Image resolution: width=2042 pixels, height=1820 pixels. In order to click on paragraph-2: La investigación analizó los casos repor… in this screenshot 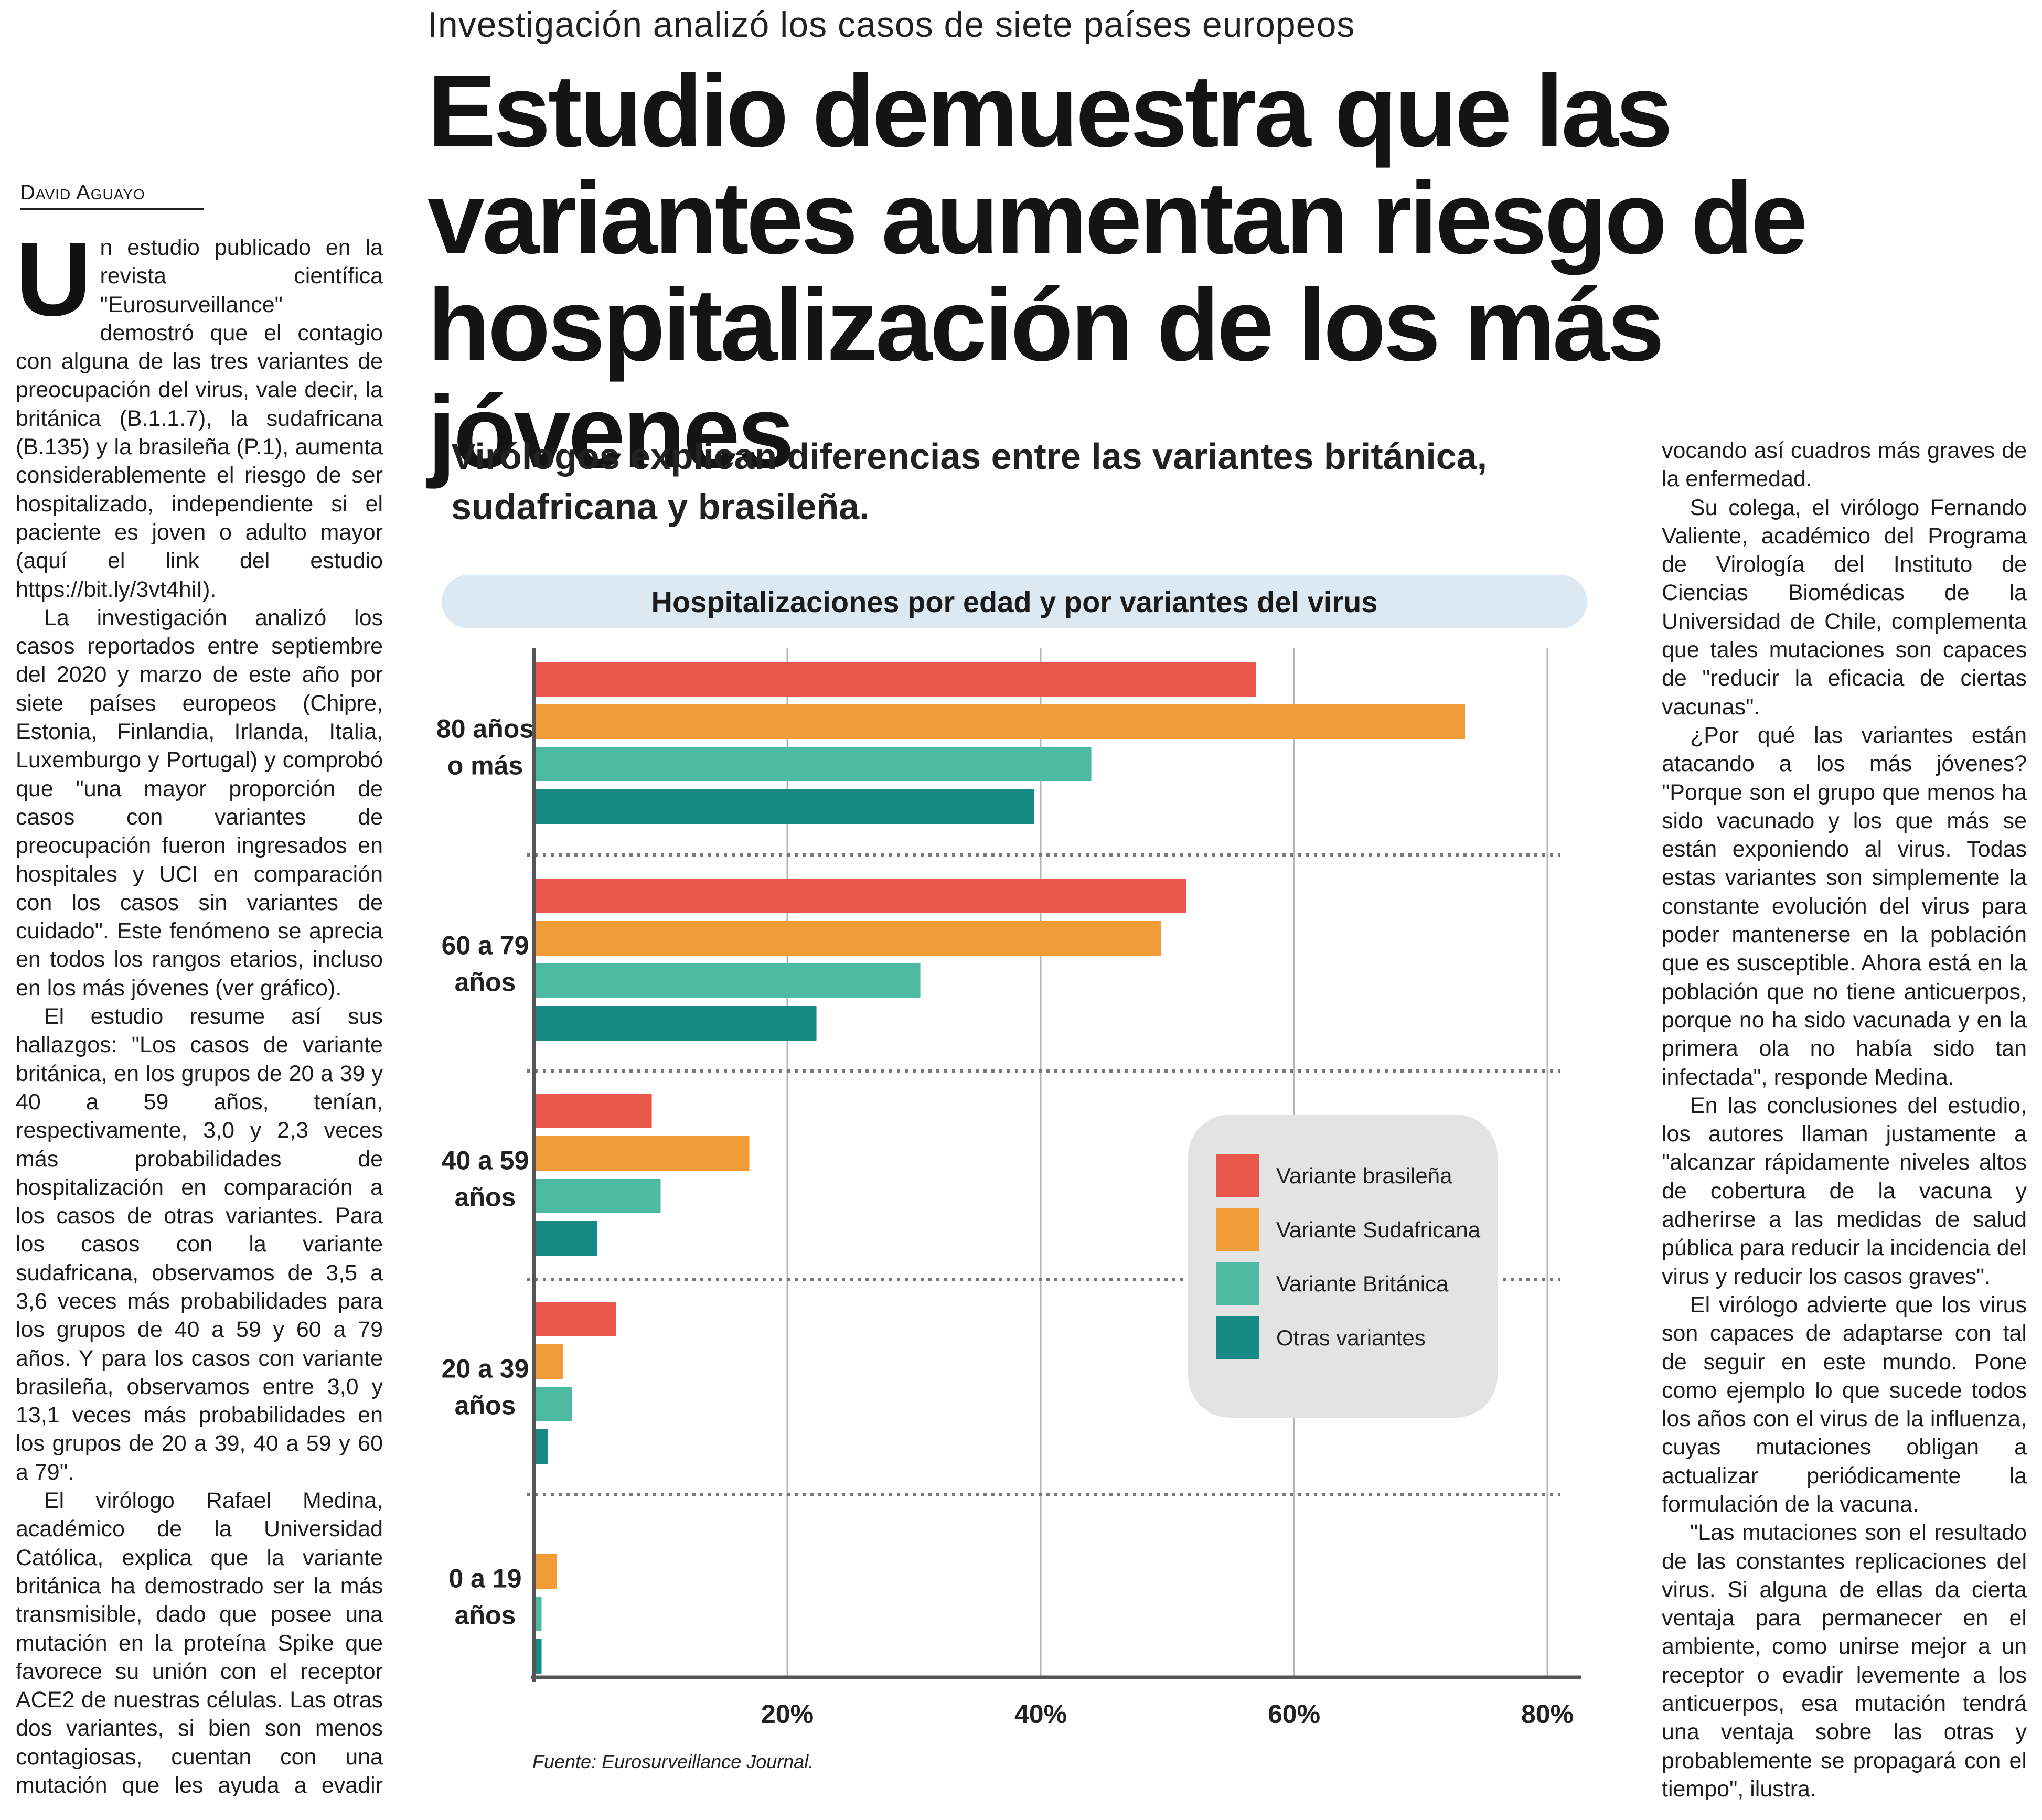, I will do `click(200, 803)`.